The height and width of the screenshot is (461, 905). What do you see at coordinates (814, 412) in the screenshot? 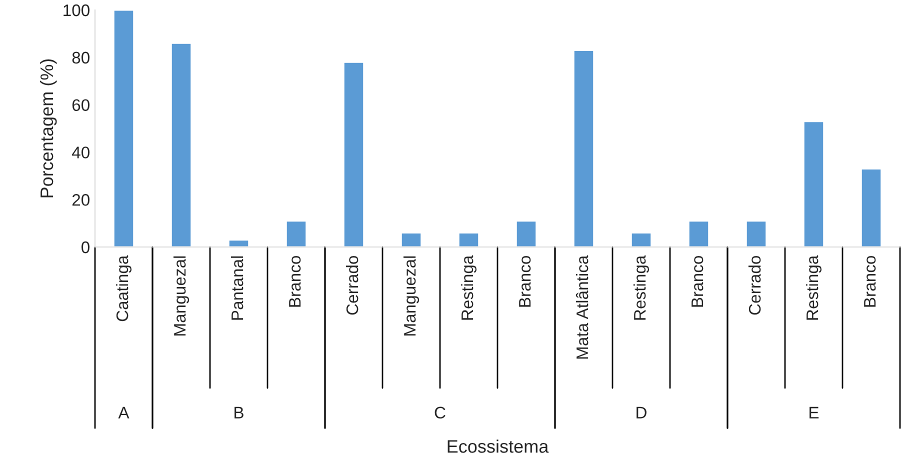
I see `x-axis-title: E` at bounding box center [814, 412].